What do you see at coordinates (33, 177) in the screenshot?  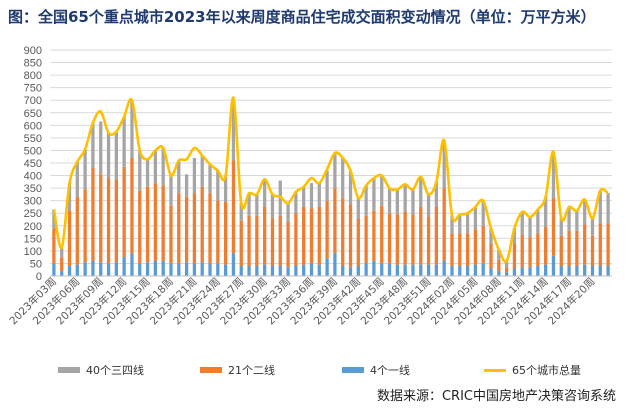 I see `y-tick-label: 400` at bounding box center [33, 177].